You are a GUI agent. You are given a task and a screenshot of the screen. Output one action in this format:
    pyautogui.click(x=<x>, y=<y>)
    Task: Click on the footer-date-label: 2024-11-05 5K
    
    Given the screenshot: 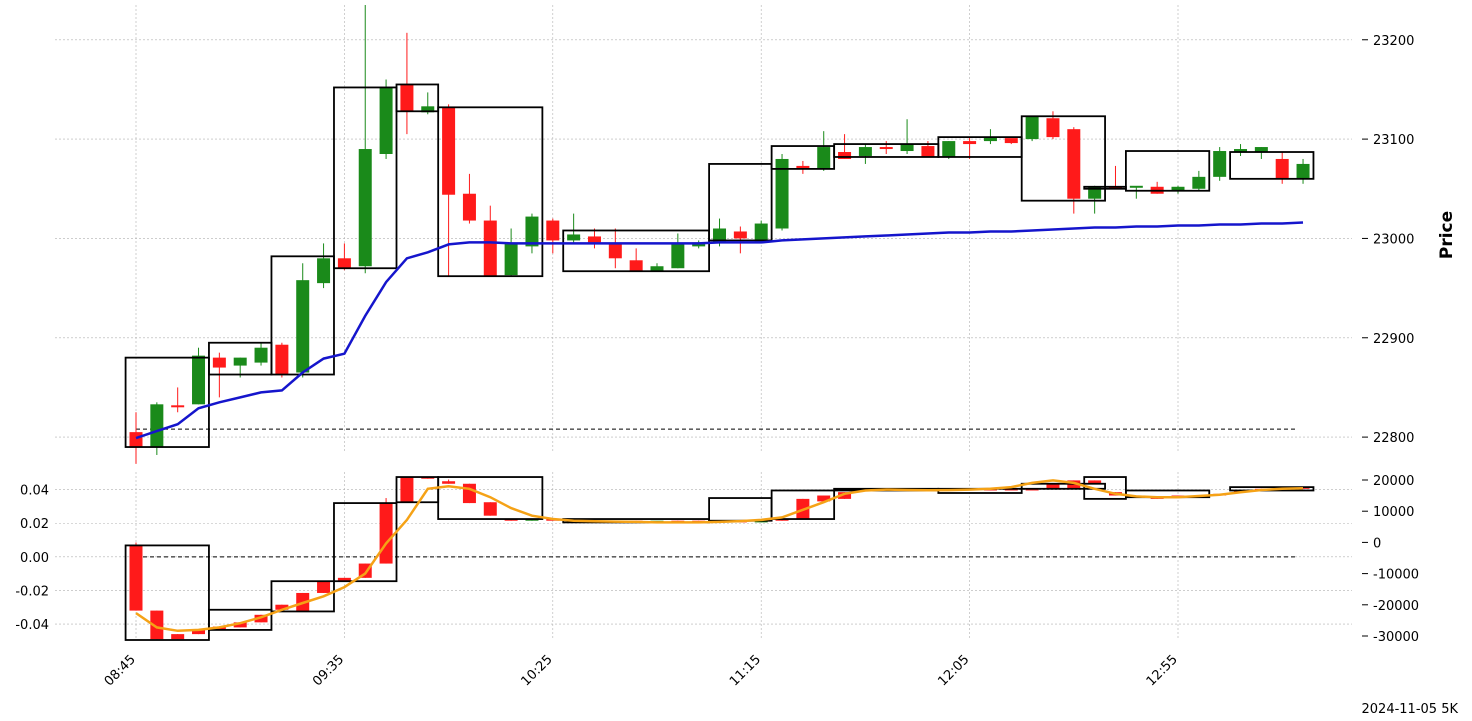 What is the action you would take?
    pyautogui.click(x=1409, y=709)
    